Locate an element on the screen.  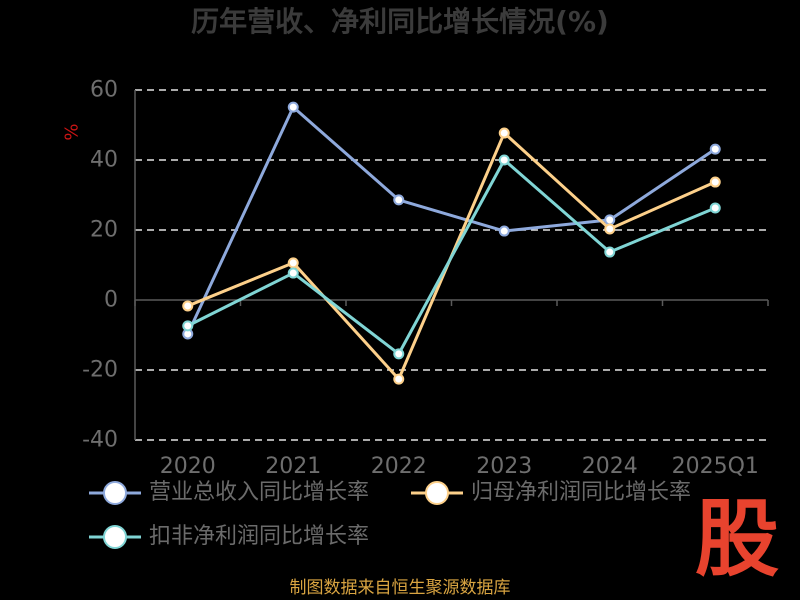
legend-label: 归母净利润同比增长率 is located at coordinates (581, 492).